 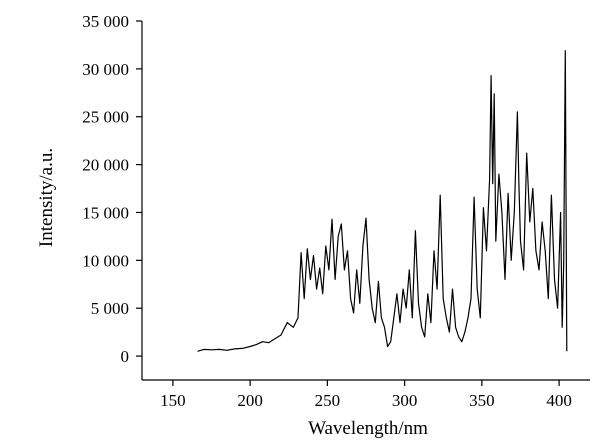 I want to click on y-tick-label: 20 000, so click(x=105, y=165).